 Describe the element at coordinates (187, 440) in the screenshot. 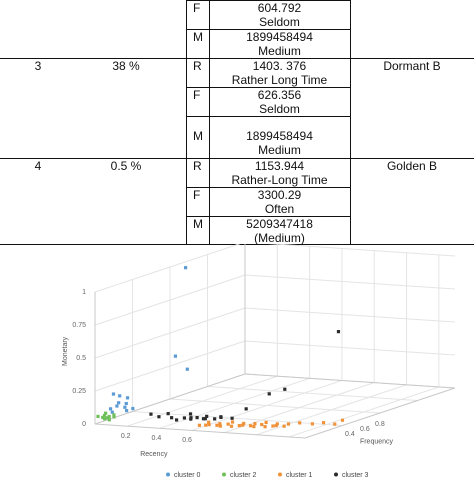

I see `x-tick-label: 0.6` at that location.